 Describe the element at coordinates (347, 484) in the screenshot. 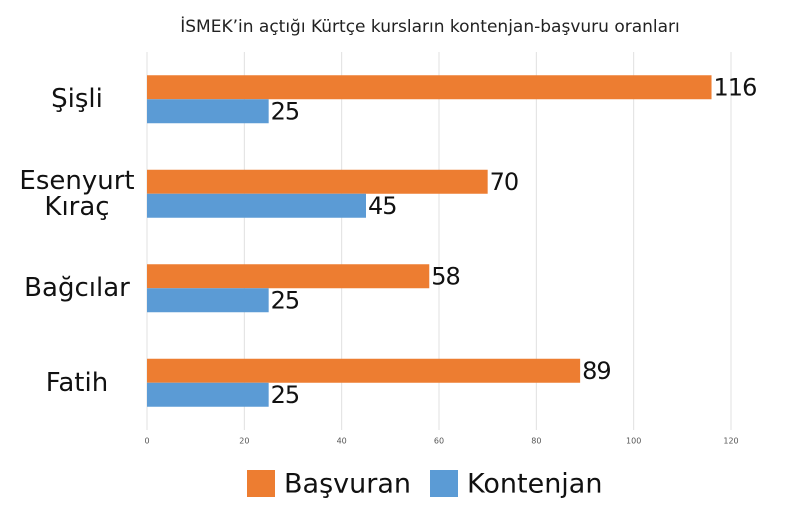

I see `legend-label: Başvuran` at that location.